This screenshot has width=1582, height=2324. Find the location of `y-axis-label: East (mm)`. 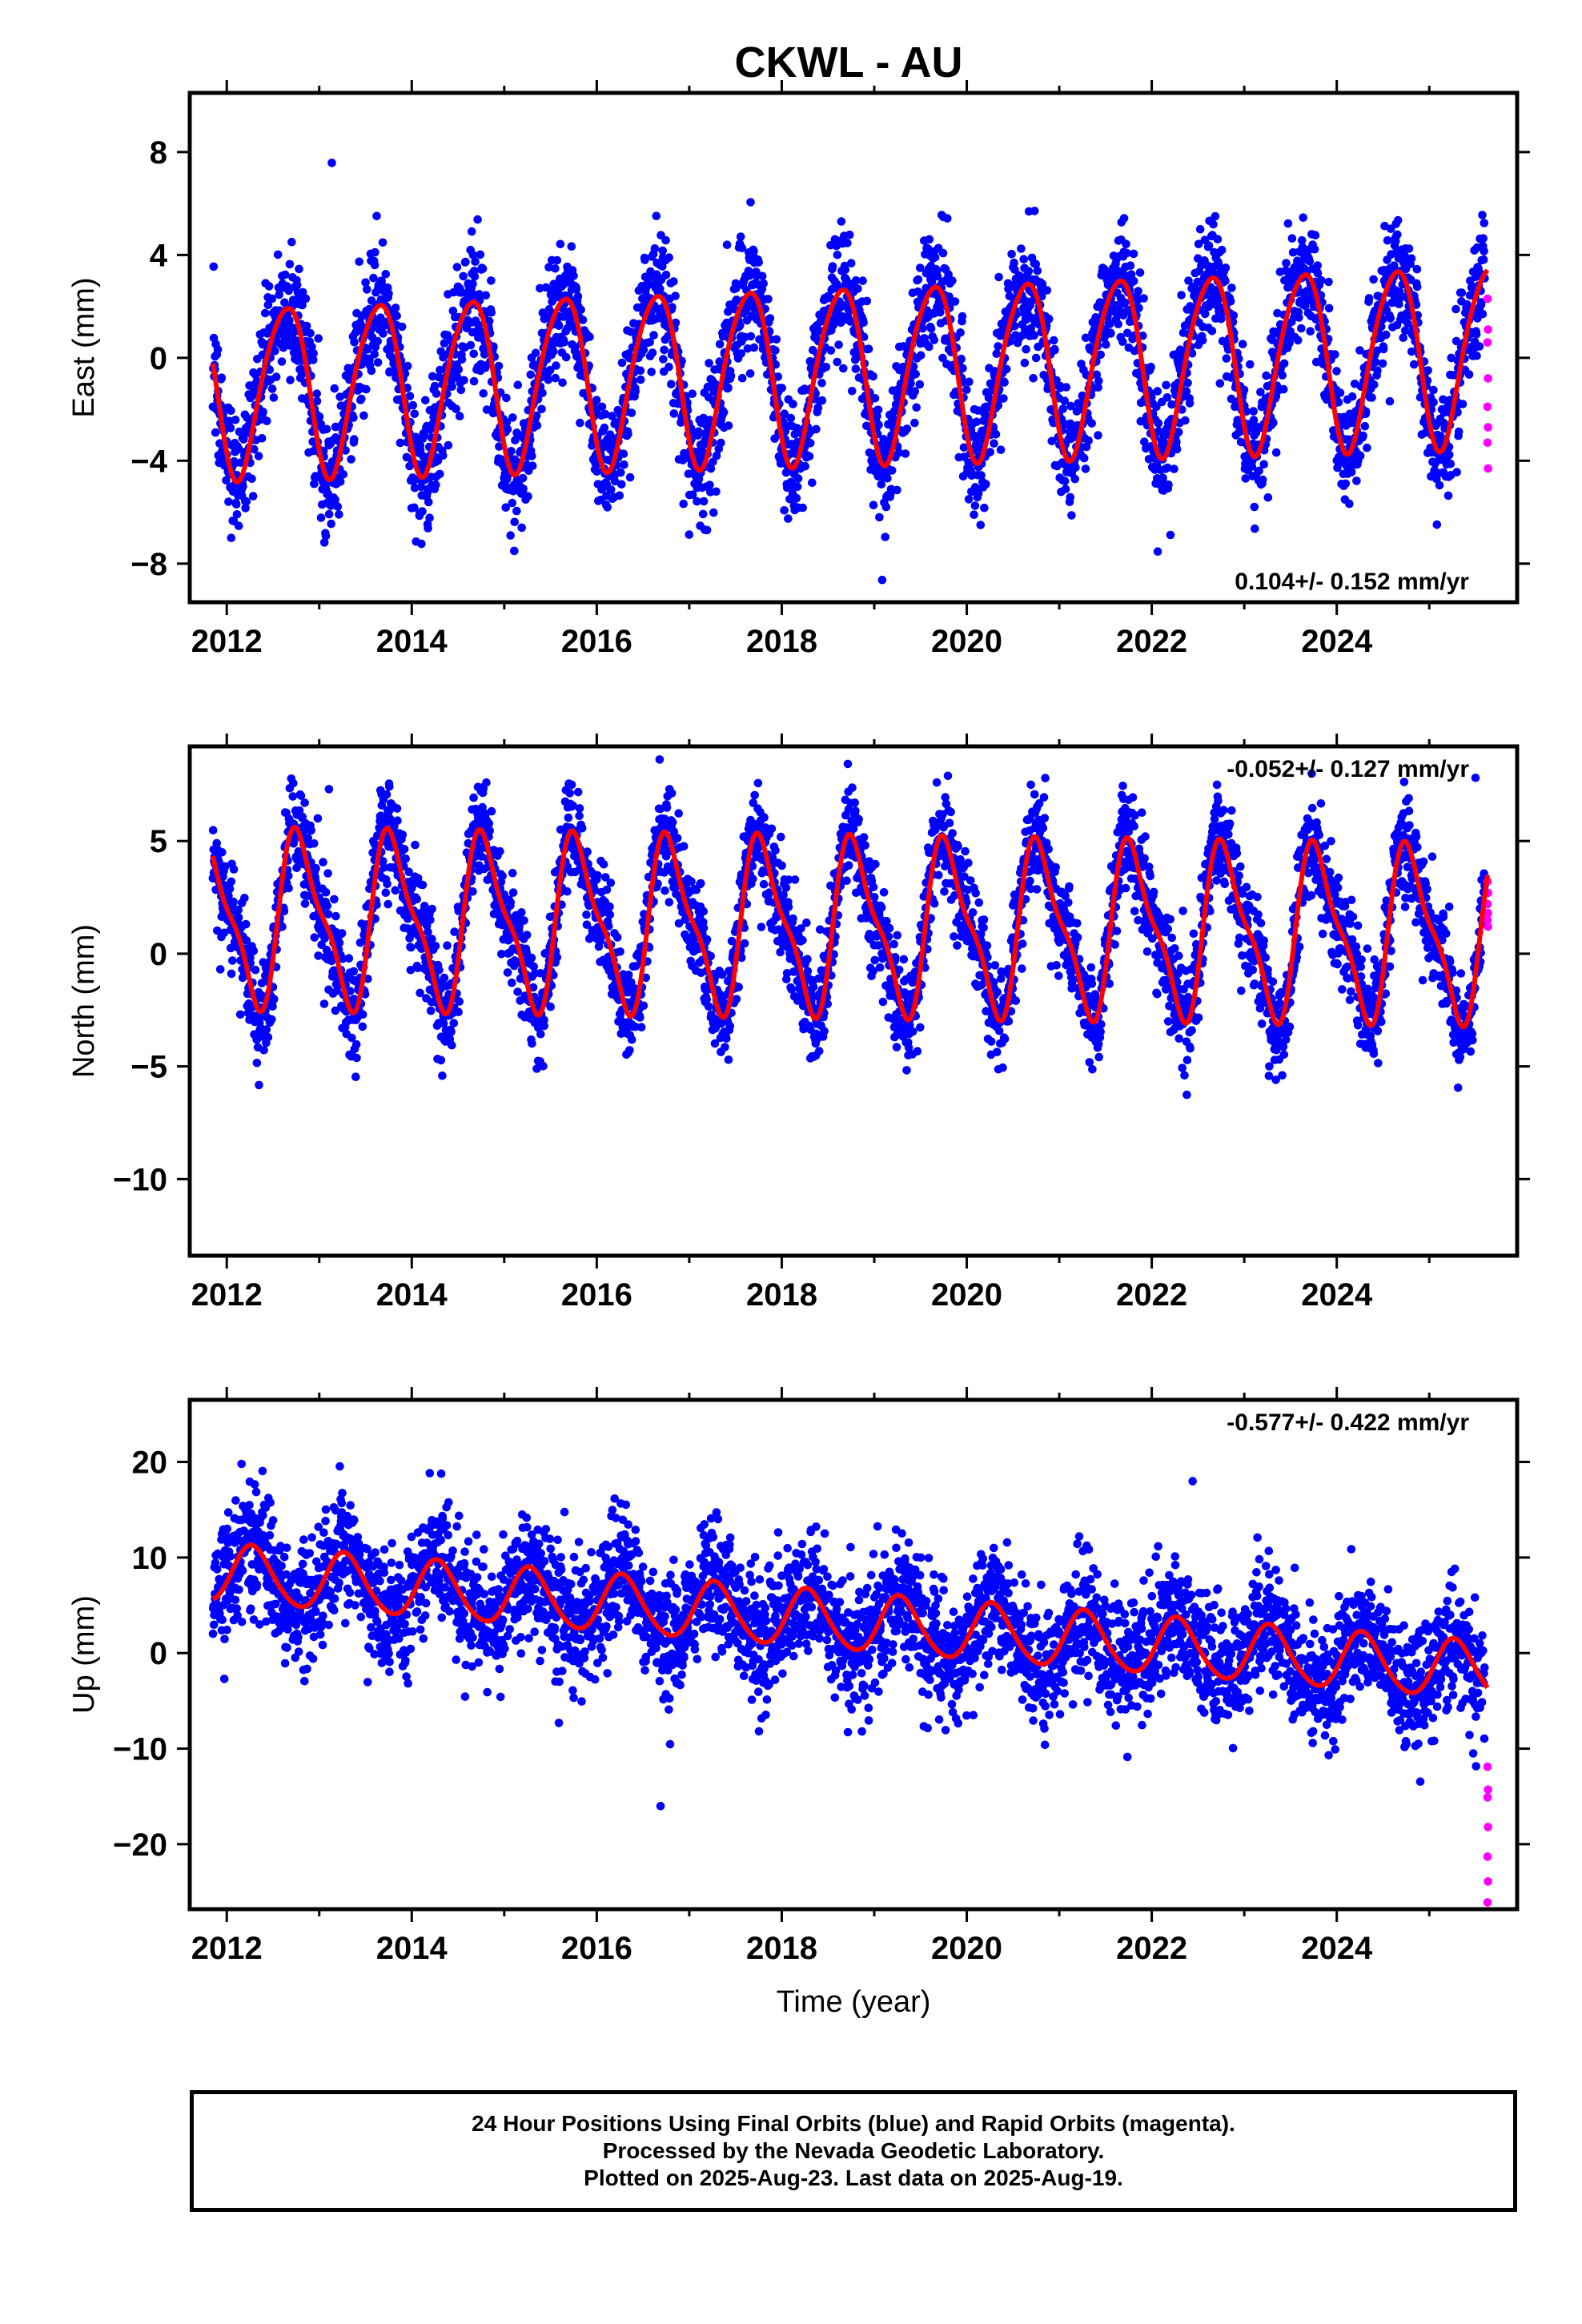

y-axis-label: East (mm) is located at coordinates (84, 347).